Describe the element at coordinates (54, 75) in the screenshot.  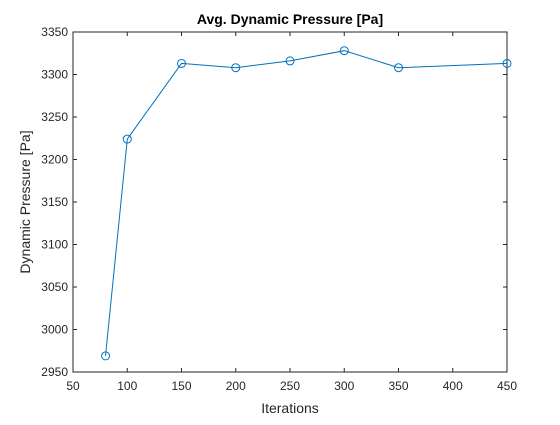
I see `y-tick-label: 3300` at that location.